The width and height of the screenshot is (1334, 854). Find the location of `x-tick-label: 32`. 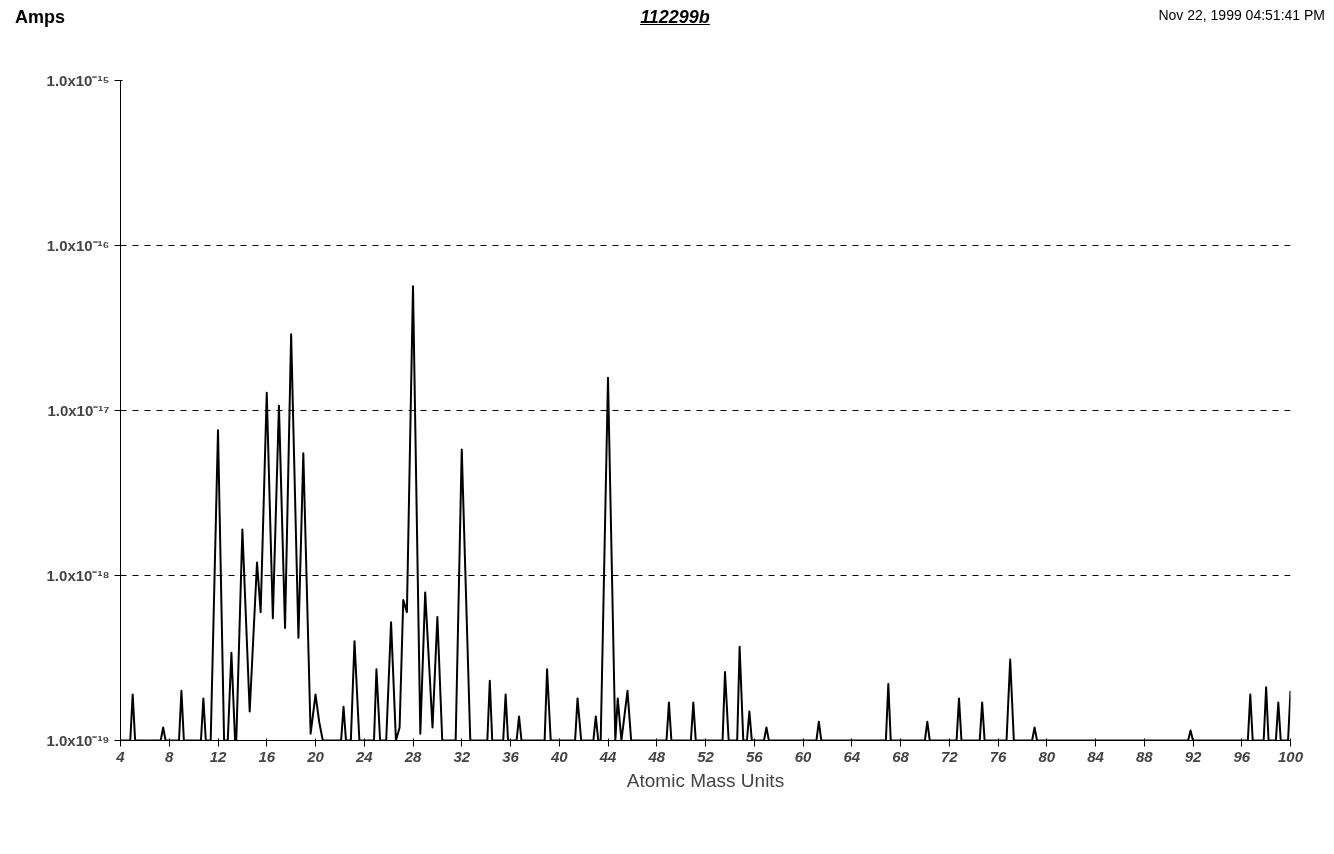

x-tick-label: 32 is located at coordinates (462, 756).